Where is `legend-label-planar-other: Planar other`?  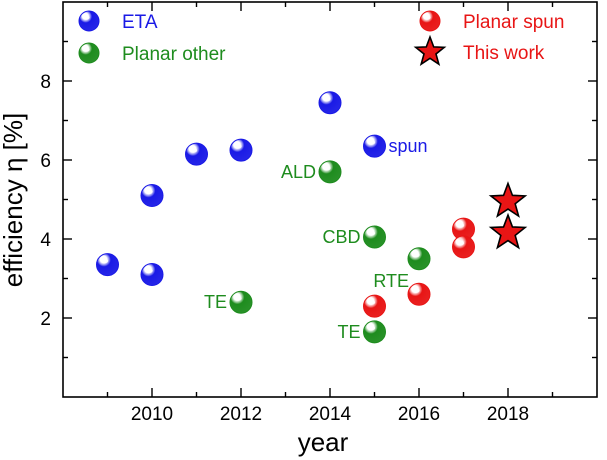 legend-label-planar-other: Planar other is located at coordinates (174, 54).